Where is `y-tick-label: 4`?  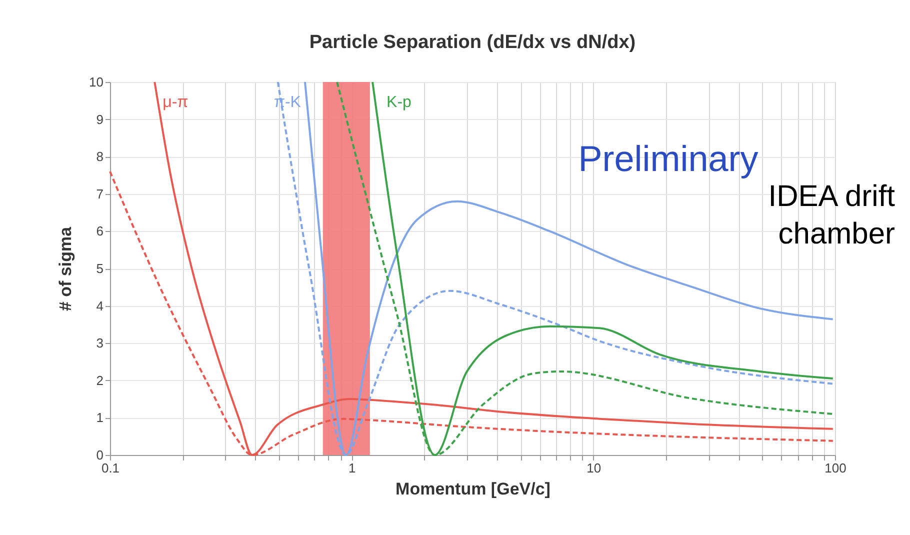 y-tick-label: 4 is located at coordinates (100, 306).